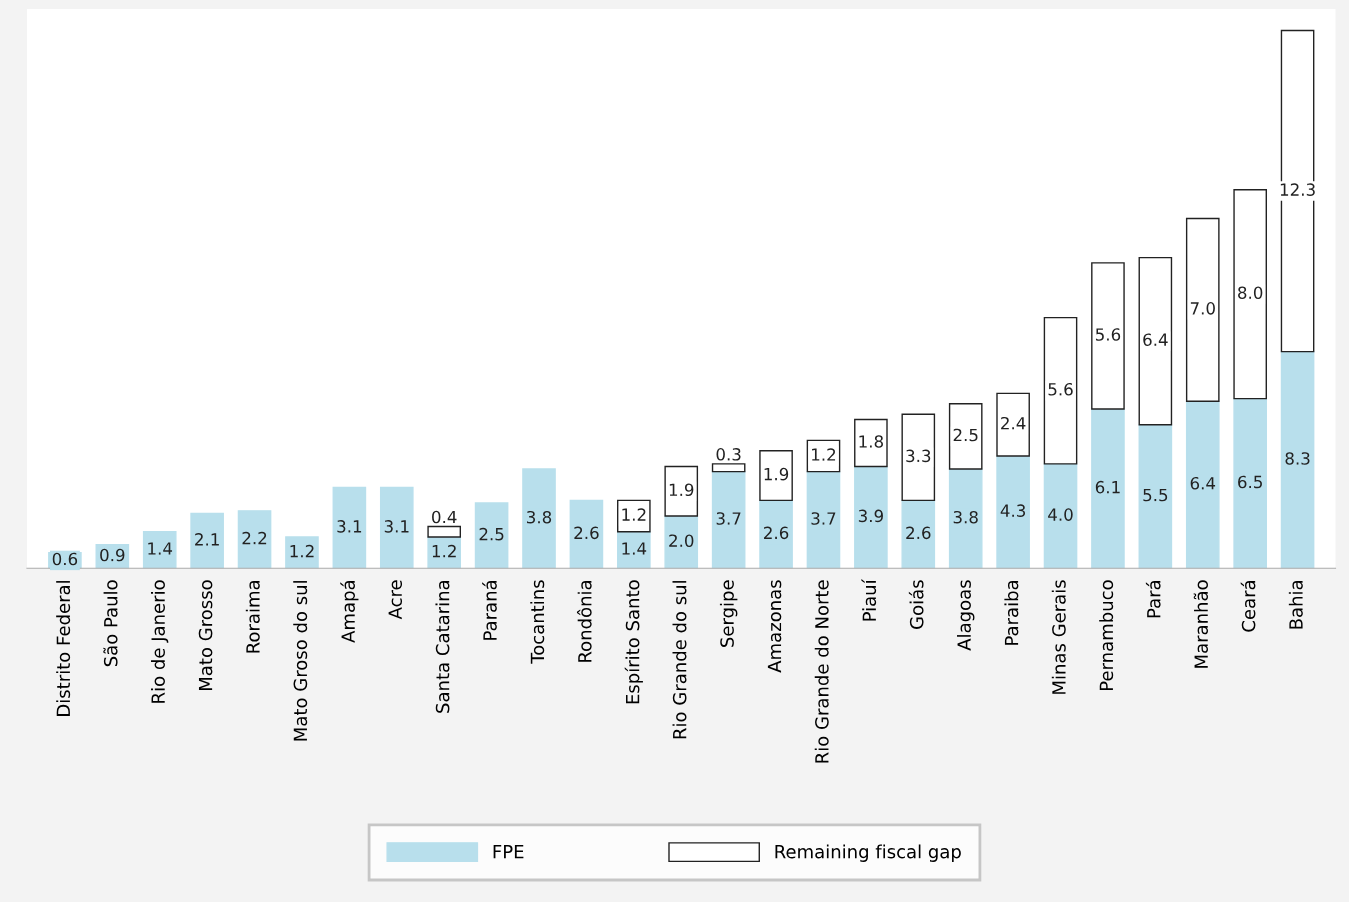 This screenshot has width=1349, height=902. I want to click on x-tick-label: Amazonas, so click(774, 626).